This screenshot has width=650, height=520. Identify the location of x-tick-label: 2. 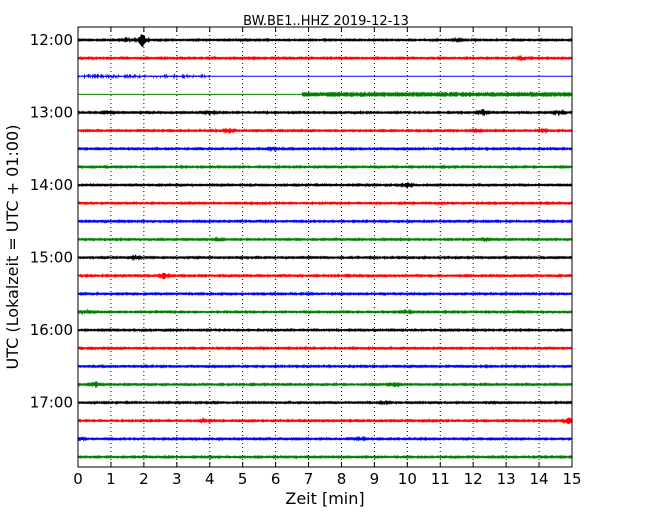
(144, 479).